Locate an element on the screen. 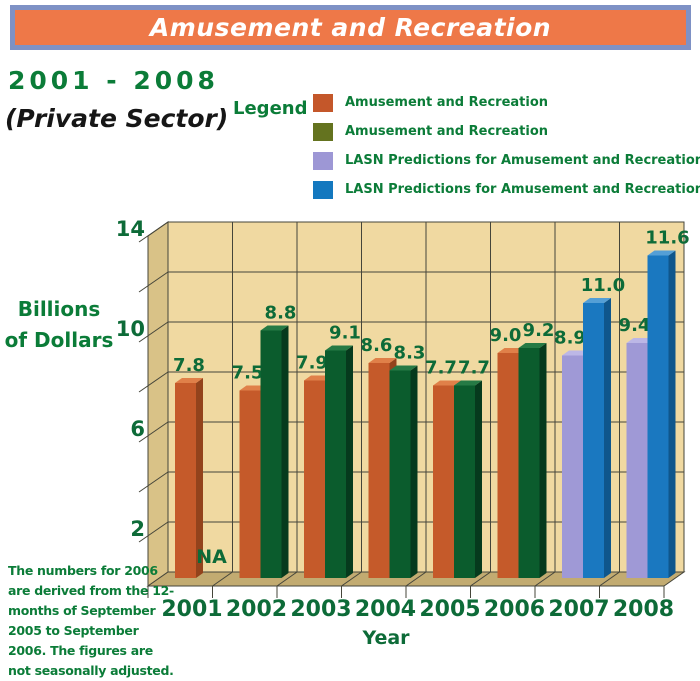 The width and height of the screenshot is (700, 681). bar-value-label: 8.3 is located at coordinates (410, 353).